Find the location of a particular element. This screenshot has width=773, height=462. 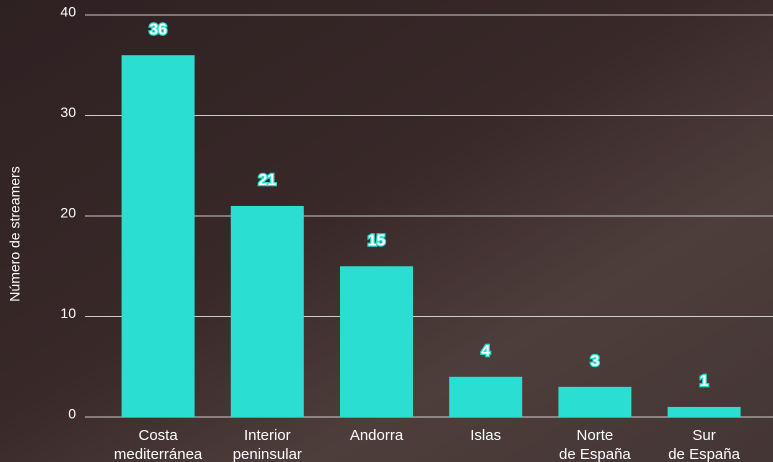

value-label: 3 is located at coordinates (594, 361).